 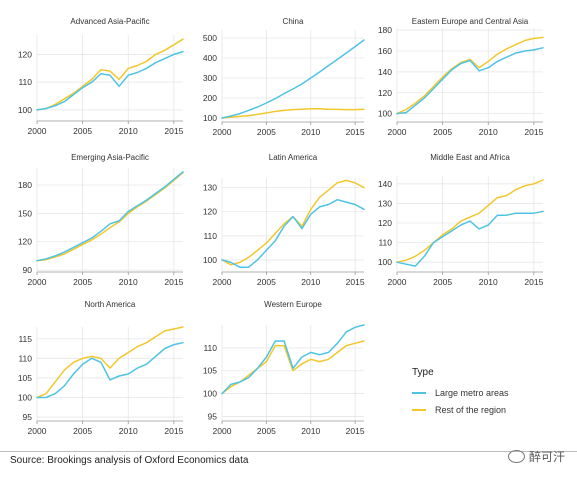 What do you see at coordinates (210, 98) in the screenshot?
I see `y-tick-label: 200` at bounding box center [210, 98].